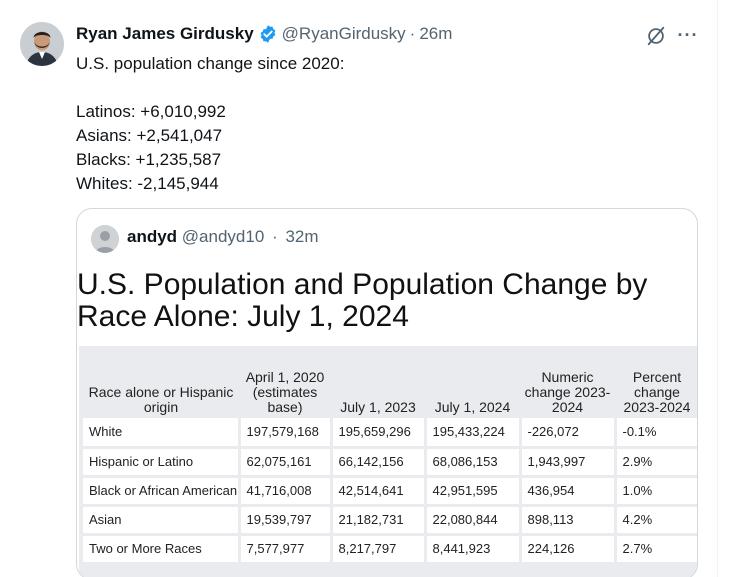 The height and width of the screenshot is (577, 742). What do you see at coordinates (379, 462) in the screenshot?
I see `table-cell: 66,142,156` at bounding box center [379, 462].